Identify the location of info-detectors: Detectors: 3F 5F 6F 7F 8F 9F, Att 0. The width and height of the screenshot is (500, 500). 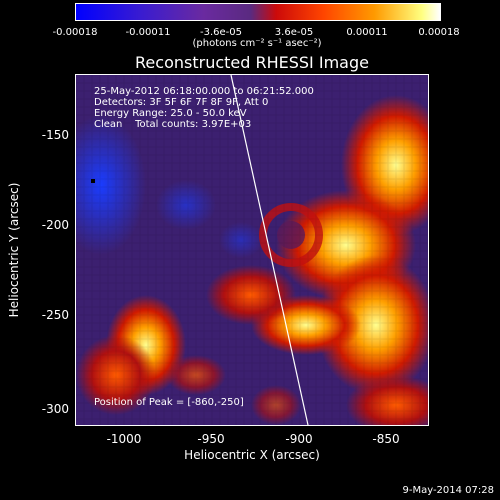
(181, 102).